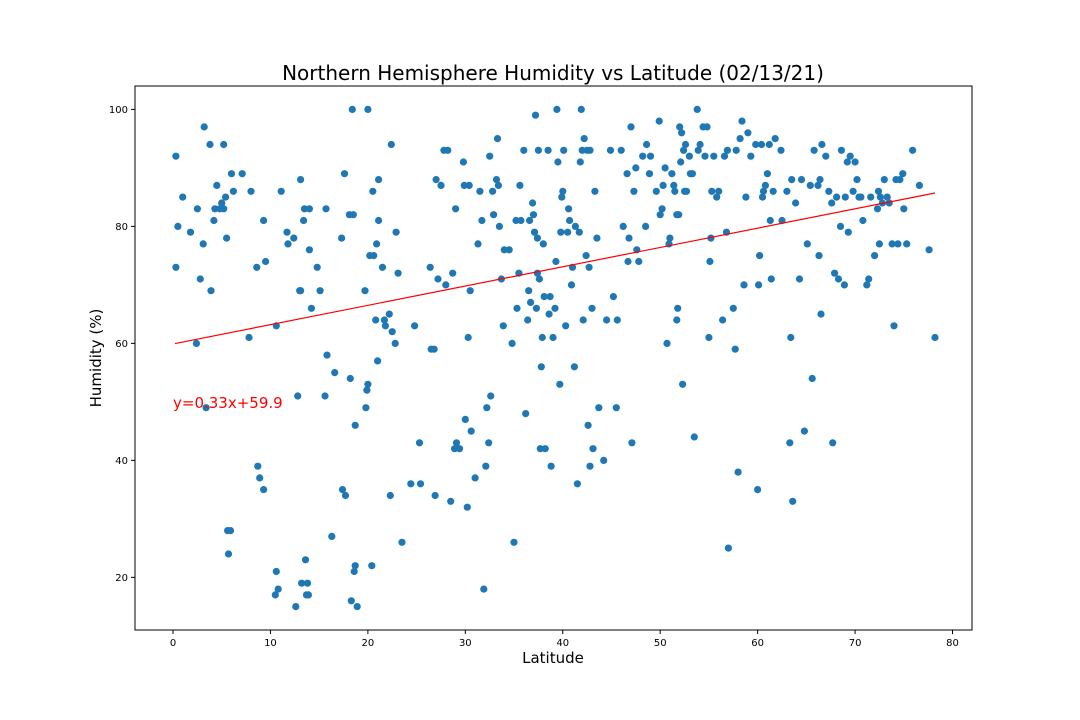 The width and height of the screenshot is (1080, 720). Describe the element at coordinates (270, 643) in the screenshot. I see `x-tick-label: 10` at that location.